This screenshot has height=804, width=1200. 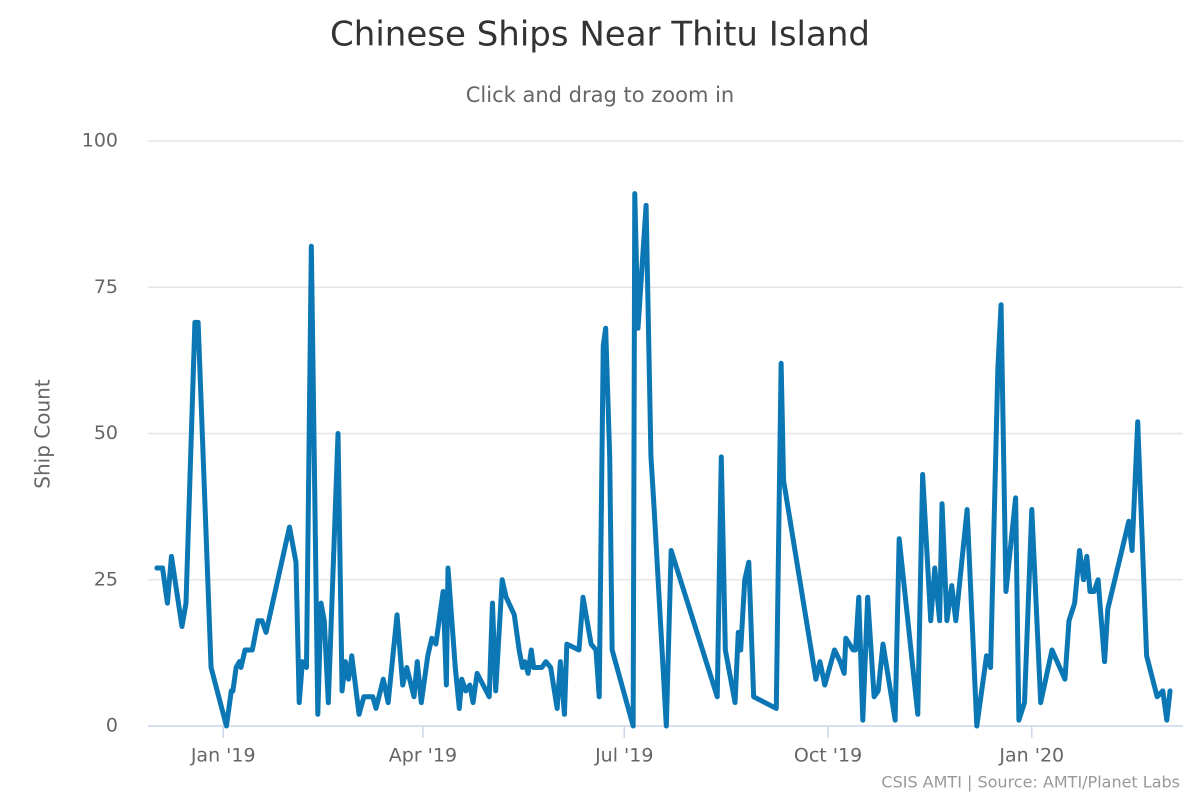 What do you see at coordinates (1031, 756) in the screenshot?
I see `x-tick-label: Jan '20` at bounding box center [1031, 756].